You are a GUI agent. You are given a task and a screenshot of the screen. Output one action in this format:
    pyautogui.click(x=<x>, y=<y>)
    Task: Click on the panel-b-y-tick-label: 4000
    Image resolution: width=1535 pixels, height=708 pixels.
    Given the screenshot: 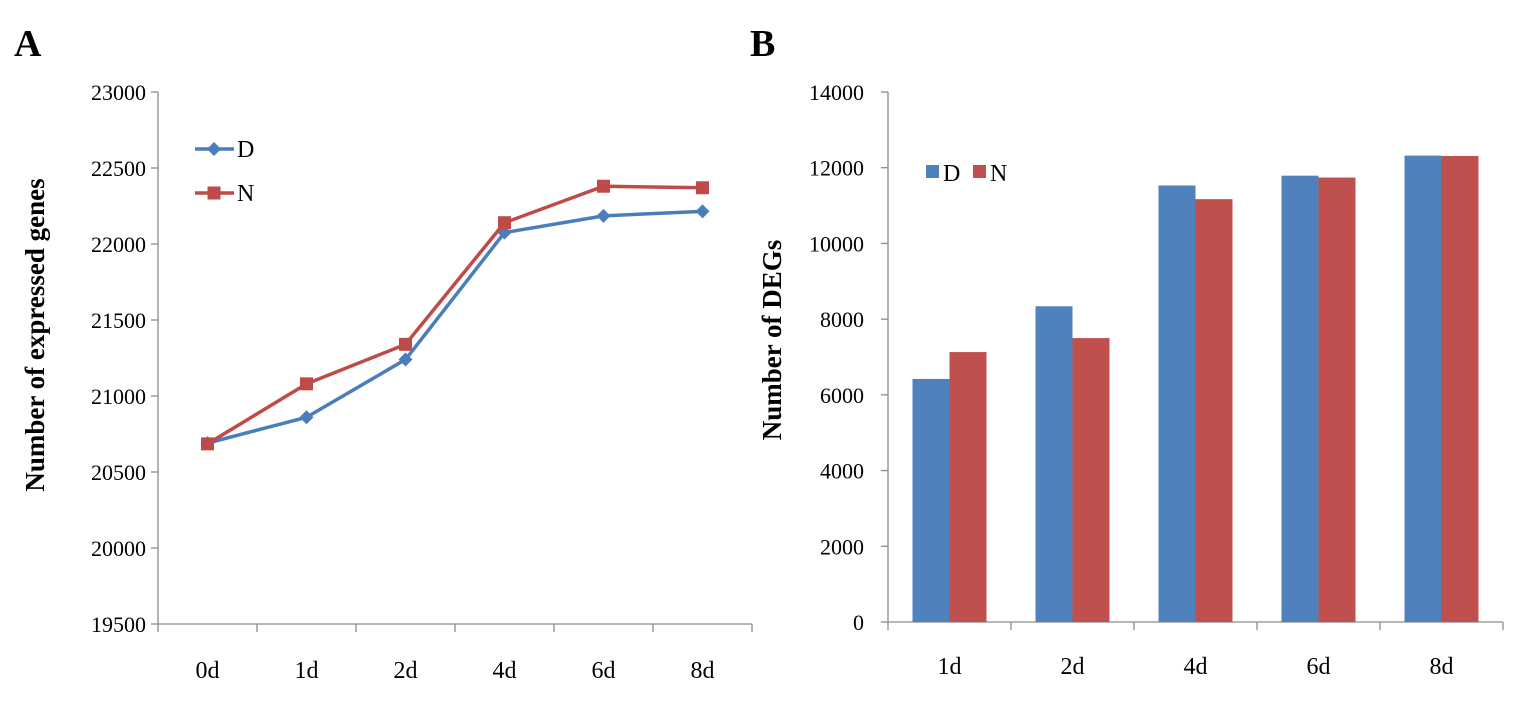 What is the action you would take?
    pyautogui.click(x=842, y=471)
    